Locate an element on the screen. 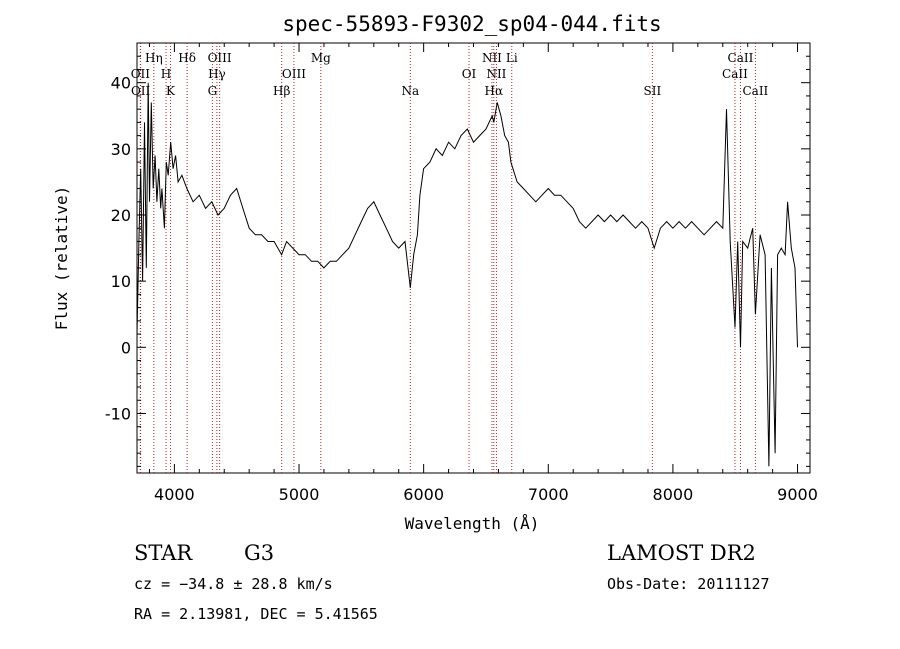 This screenshot has width=900, height=649. y-tick-label: 30 is located at coordinates (121, 149).